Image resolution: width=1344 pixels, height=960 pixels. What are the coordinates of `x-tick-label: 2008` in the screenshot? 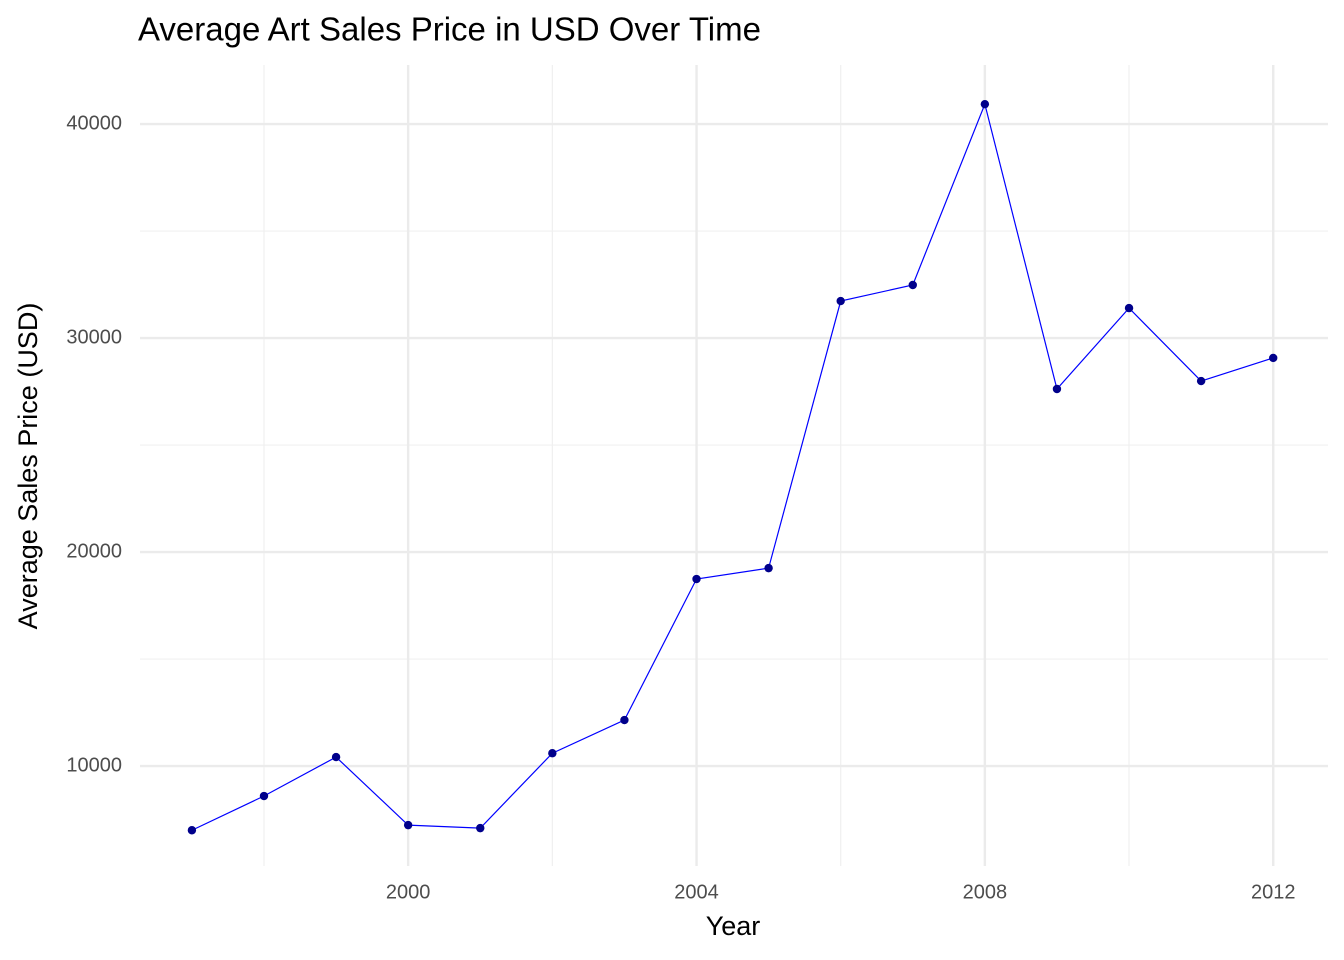 It's located at (985, 892).